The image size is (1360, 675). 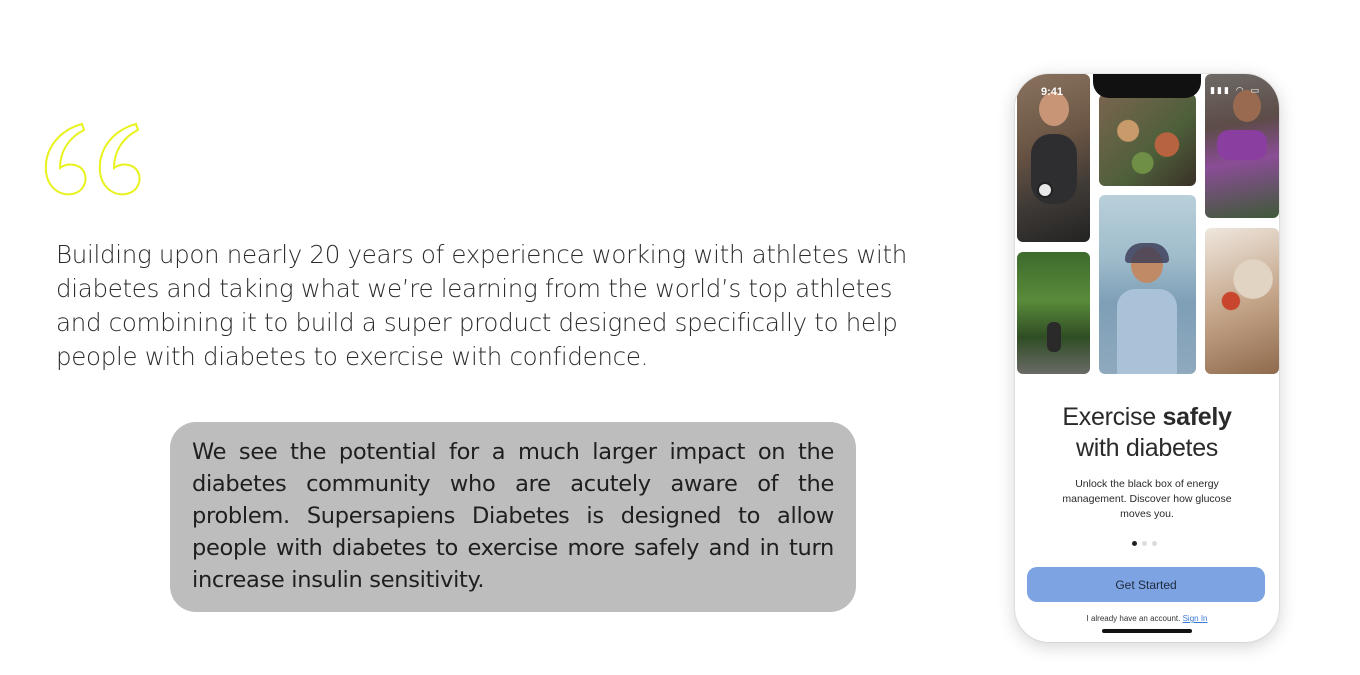 I want to click on photo-athlete-sensor, so click(x=1053, y=158).